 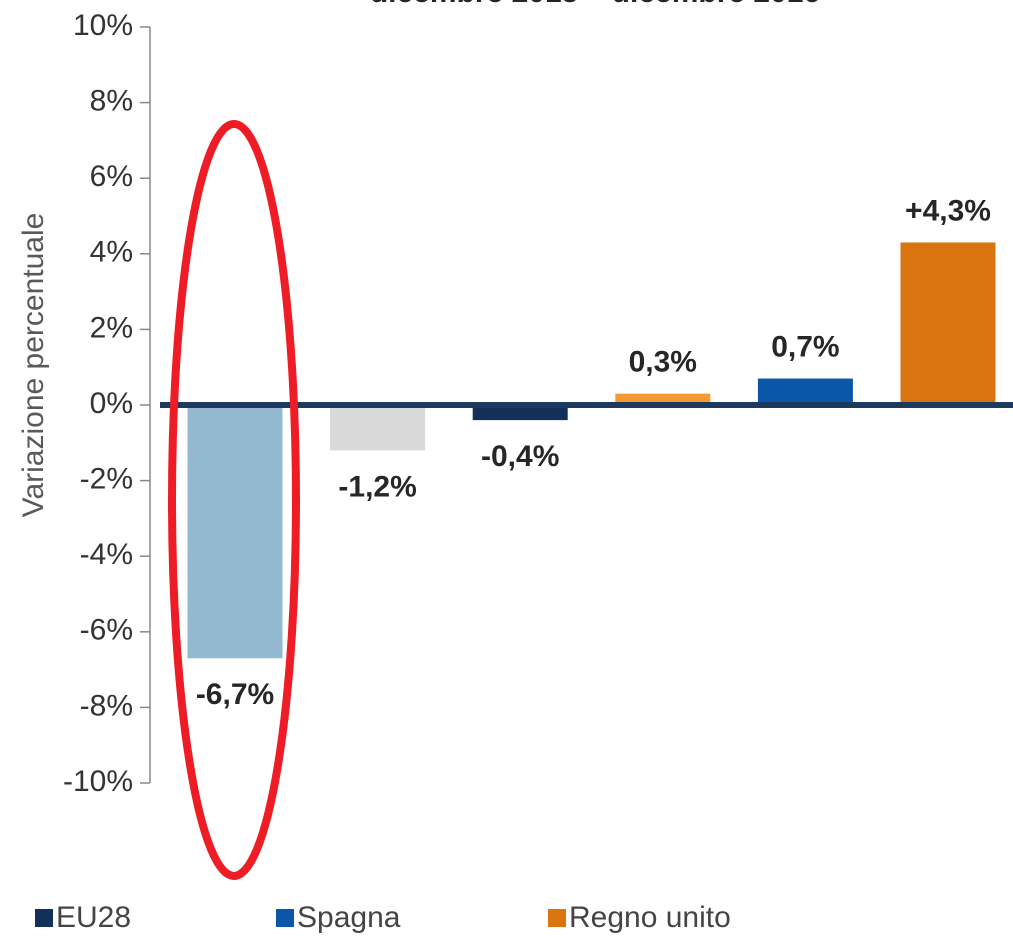 I want to click on value-label: 0,7%, so click(x=805, y=346).